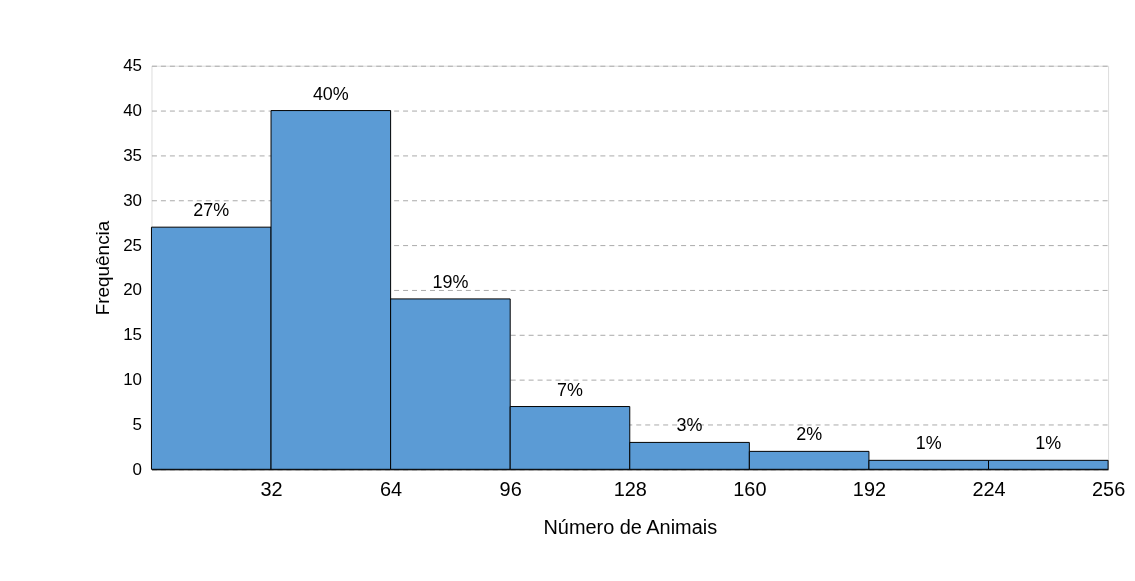 The height and width of the screenshot is (581, 1135). What do you see at coordinates (809, 434) in the screenshot?
I see `data-label: 2%` at bounding box center [809, 434].